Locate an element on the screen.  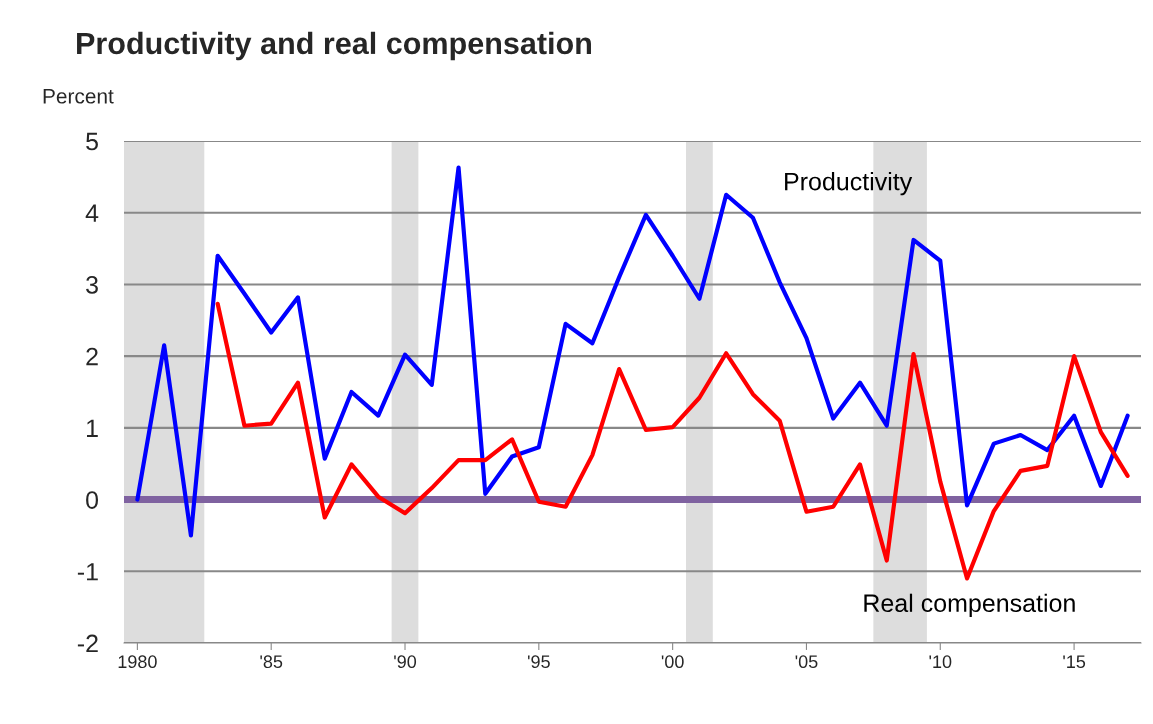
x-tick-label: '15 is located at coordinates (1074, 662).